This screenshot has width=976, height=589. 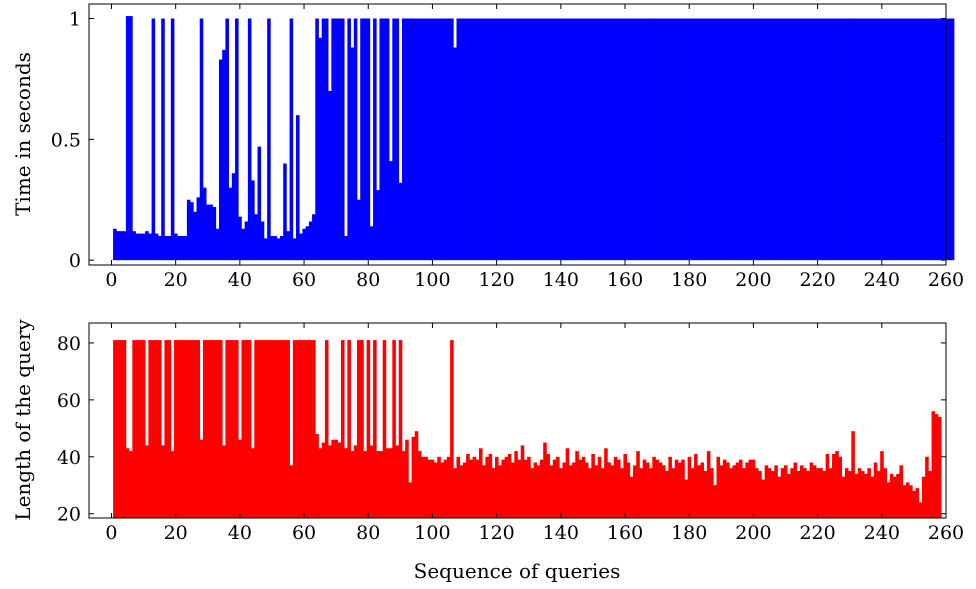 What do you see at coordinates (689, 533) in the screenshot?
I see `x-tick-label: 180` at bounding box center [689, 533].